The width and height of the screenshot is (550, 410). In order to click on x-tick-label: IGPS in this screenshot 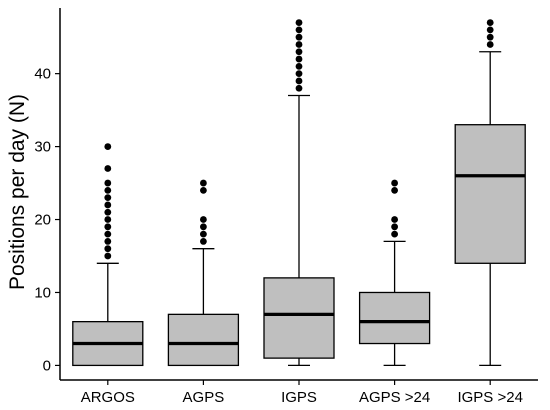, I will do `click(299, 397)`.